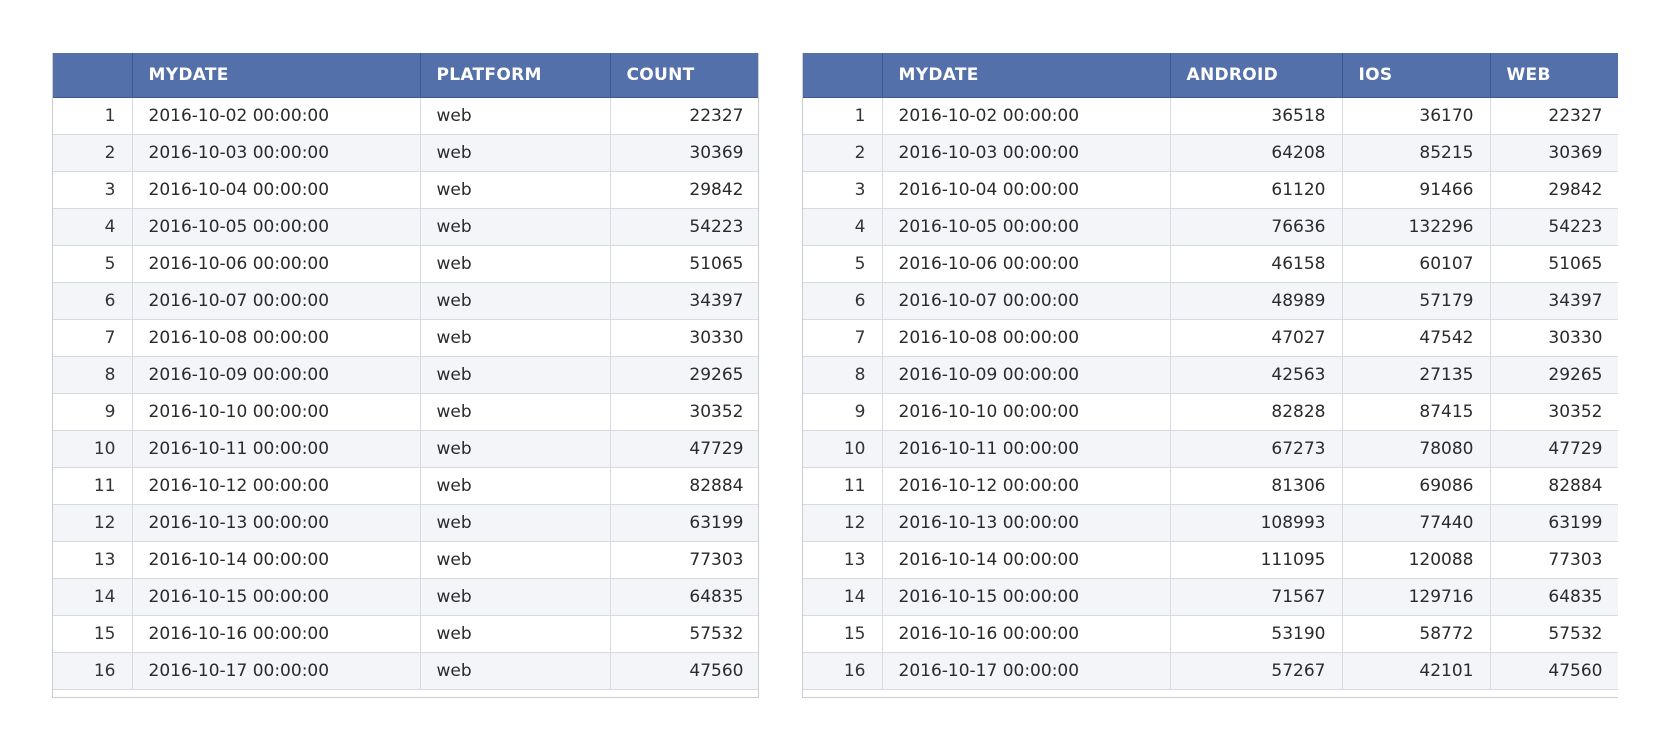 The width and height of the screenshot is (1654, 740). I want to click on mydate-cell: 2016-10-09 00:00:00, so click(1026, 375).